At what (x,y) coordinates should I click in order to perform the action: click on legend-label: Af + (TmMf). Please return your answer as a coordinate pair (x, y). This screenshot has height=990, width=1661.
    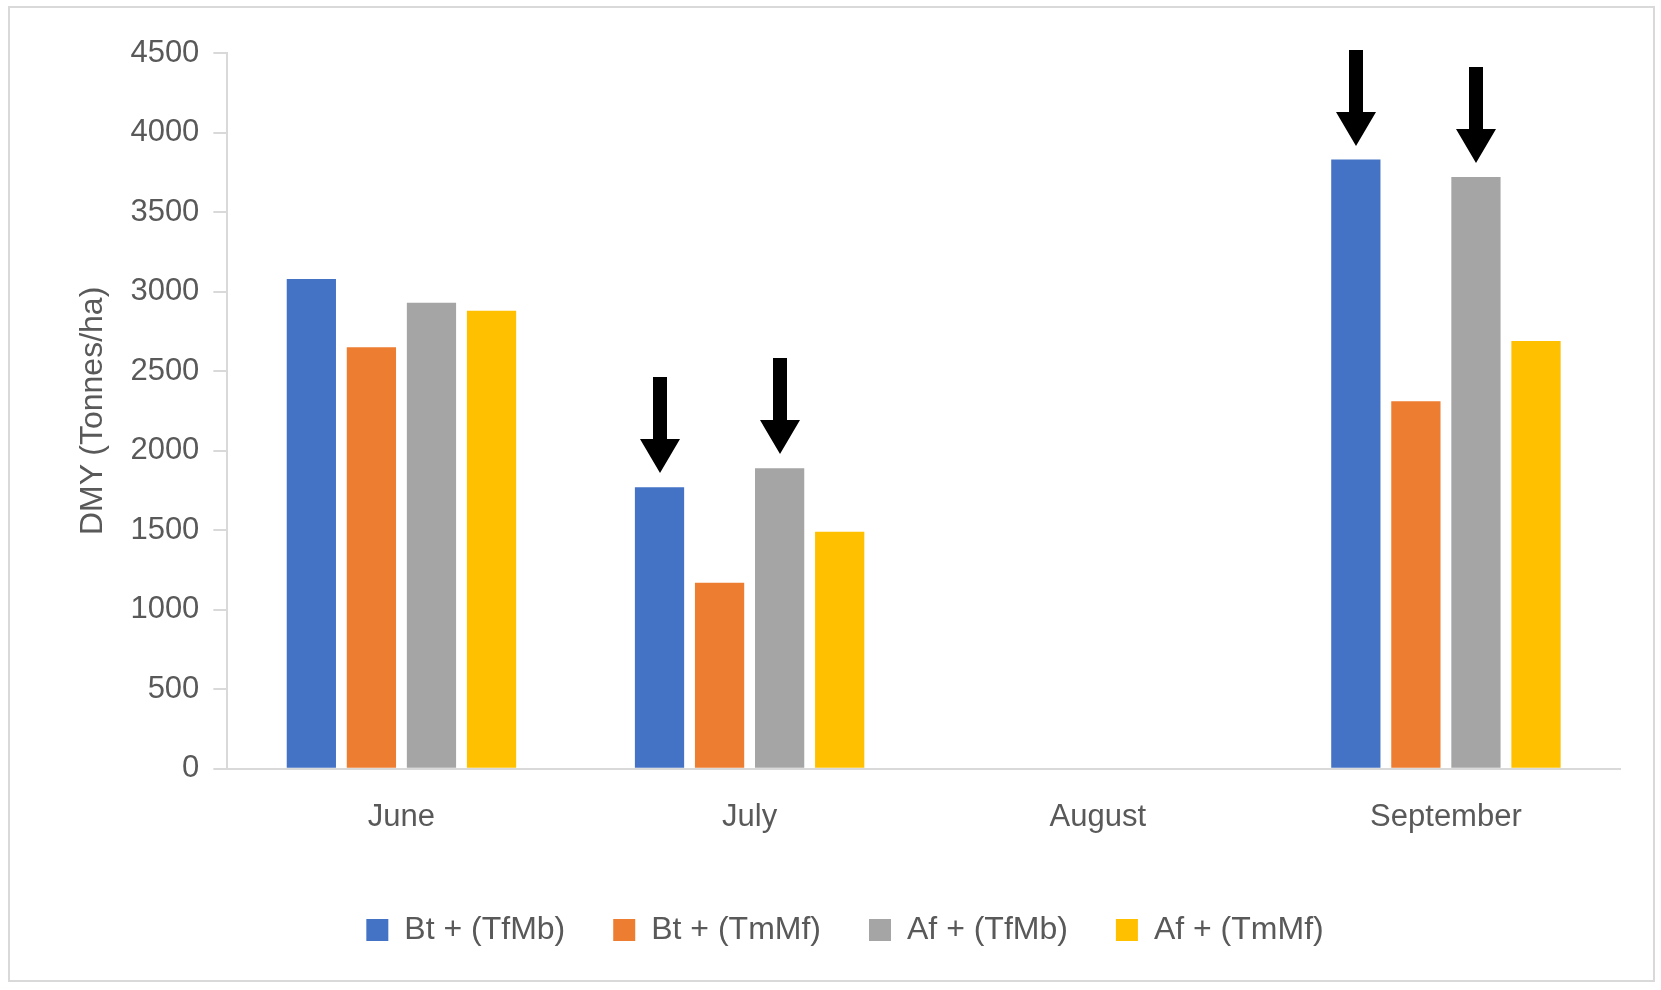
    Looking at the image, I should click on (1238, 927).